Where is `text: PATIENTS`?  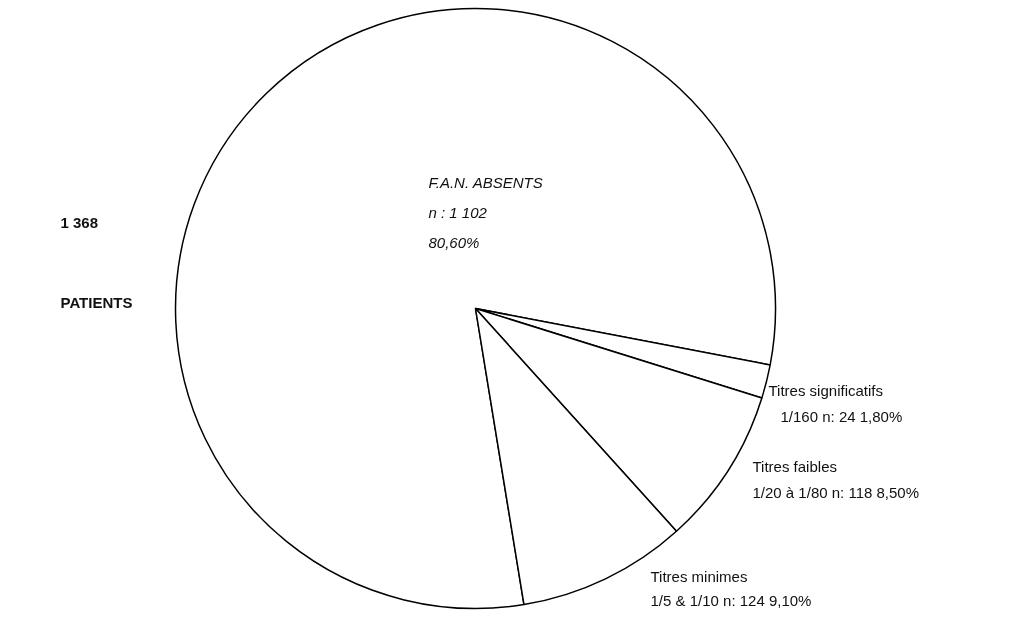 text: PATIENTS is located at coordinates (96, 302).